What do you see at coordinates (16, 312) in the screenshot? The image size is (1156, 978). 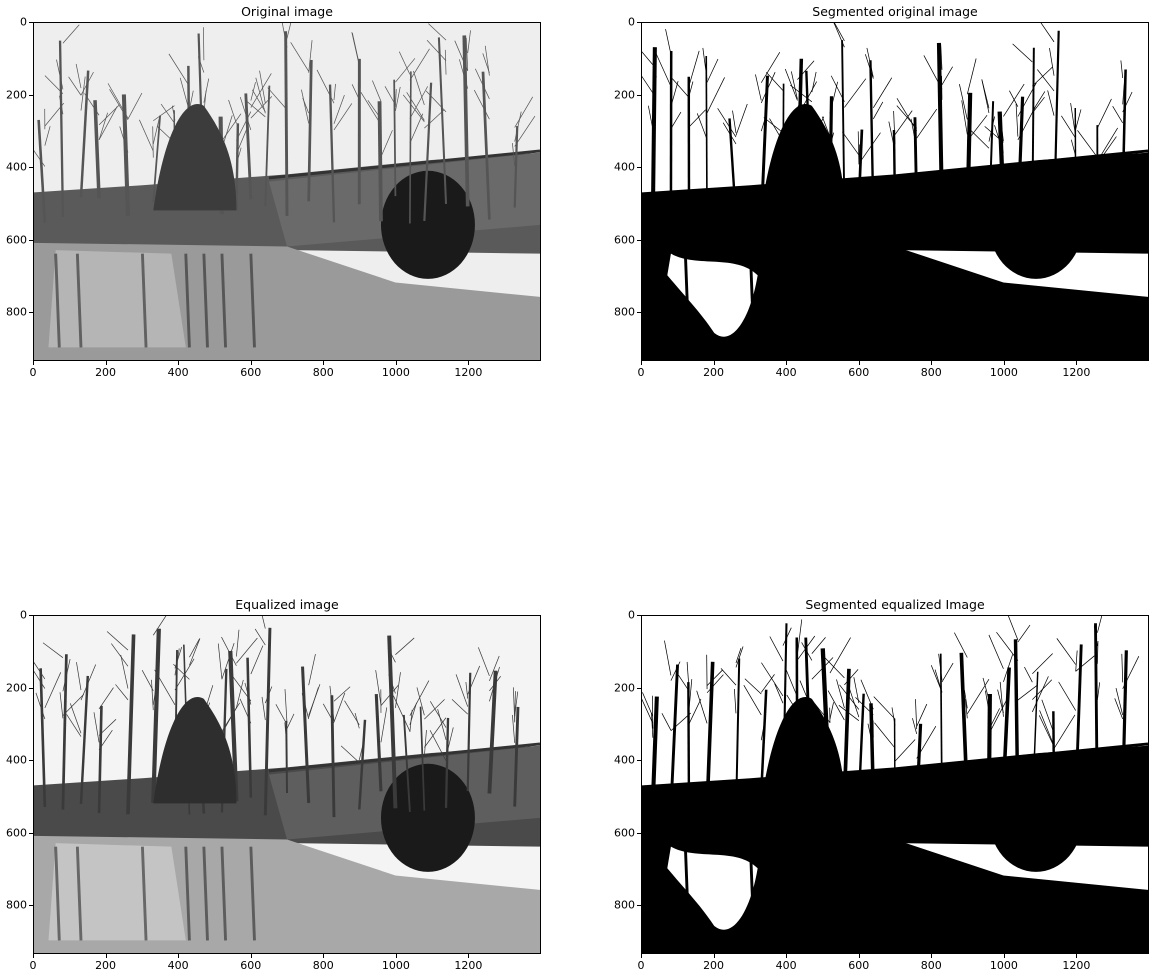 I see `y-tick-label: 800` at bounding box center [16, 312].